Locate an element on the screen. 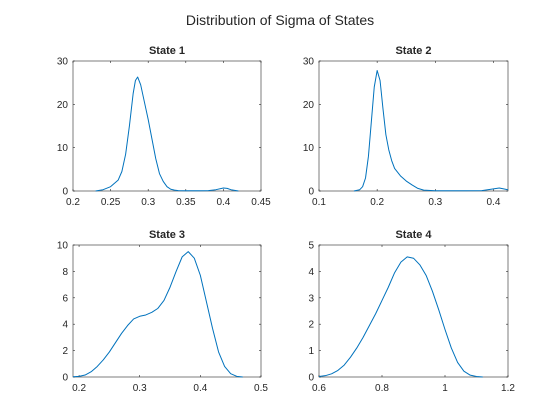 This screenshot has width=560, height=420. subplot-3-ytick-label: 6 is located at coordinates (65, 298).